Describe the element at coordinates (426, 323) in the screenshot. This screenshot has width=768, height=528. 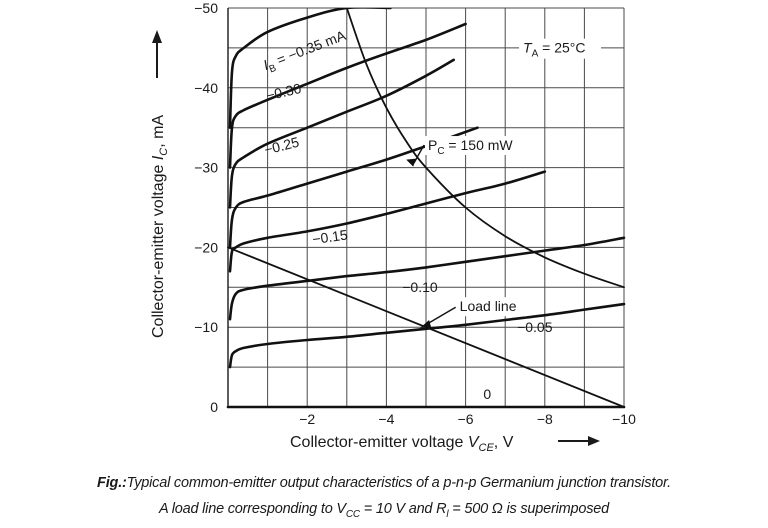
I see `loadline-pointer-head` at that location.